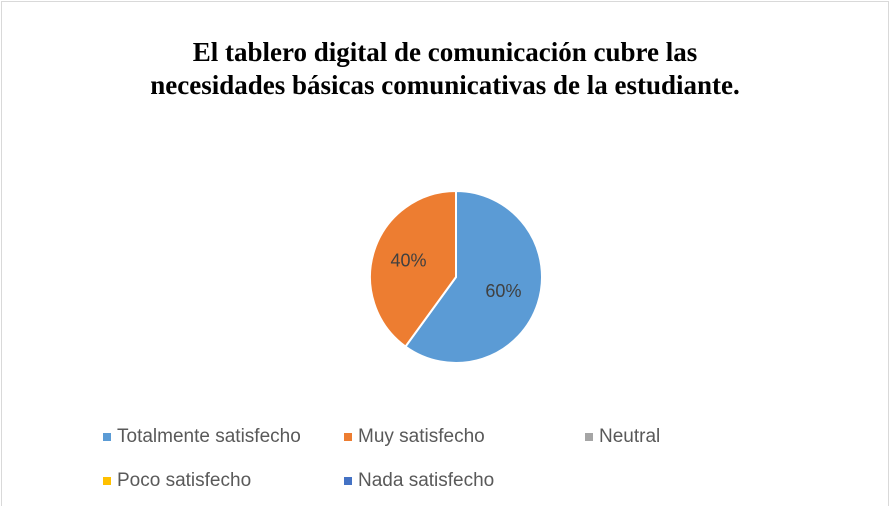  Describe the element at coordinates (629, 436) in the screenshot. I see `legend-label: Neutral` at that location.